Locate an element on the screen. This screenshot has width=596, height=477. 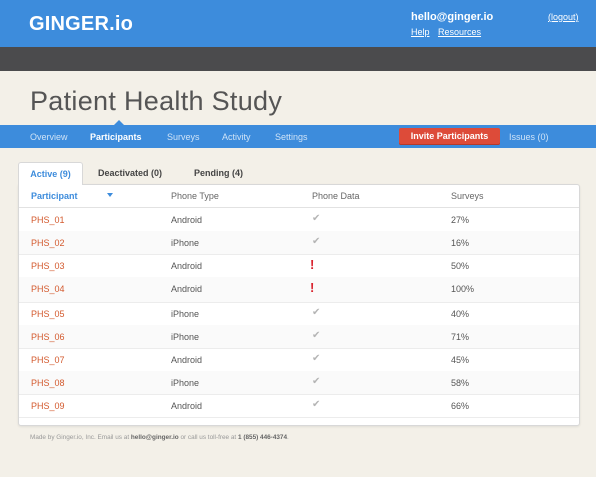
table-row: PHS_01 Android ✔ 27% is located at coordinates (299, 220).